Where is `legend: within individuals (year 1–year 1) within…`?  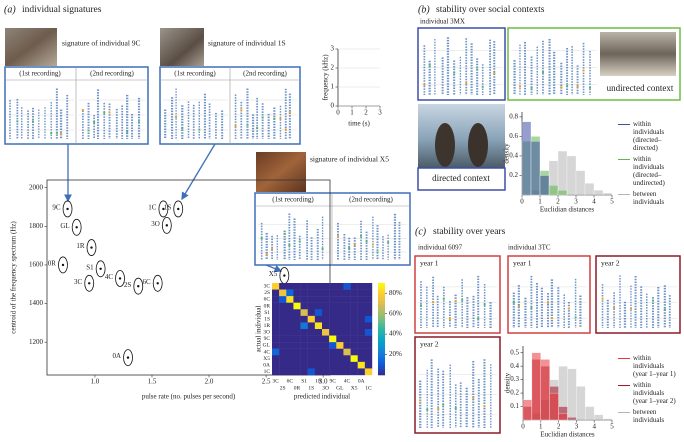 legend: within individuals (year 1–year 1) within… is located at coordinates (649, 390).